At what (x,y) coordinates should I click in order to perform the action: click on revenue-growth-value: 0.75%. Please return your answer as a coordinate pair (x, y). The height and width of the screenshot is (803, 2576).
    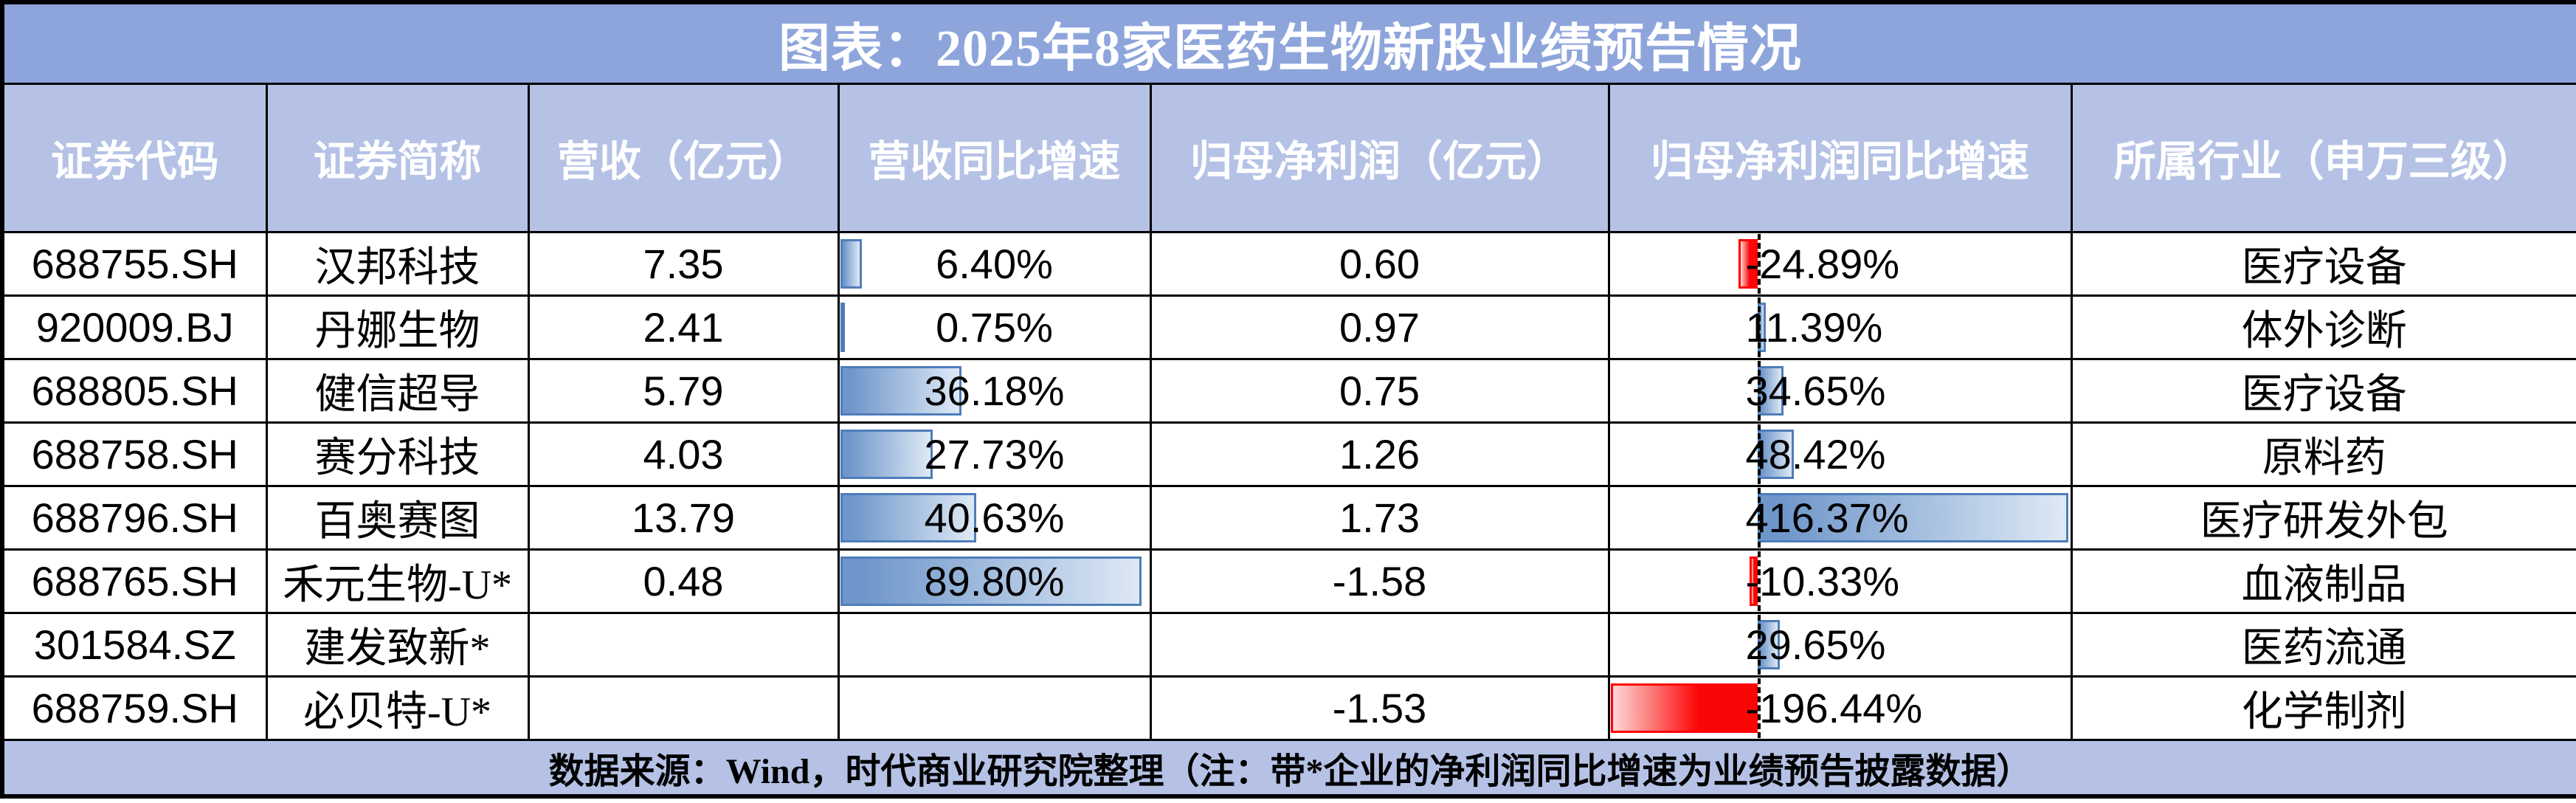
    Looking at the image, I should click on (994, 328).